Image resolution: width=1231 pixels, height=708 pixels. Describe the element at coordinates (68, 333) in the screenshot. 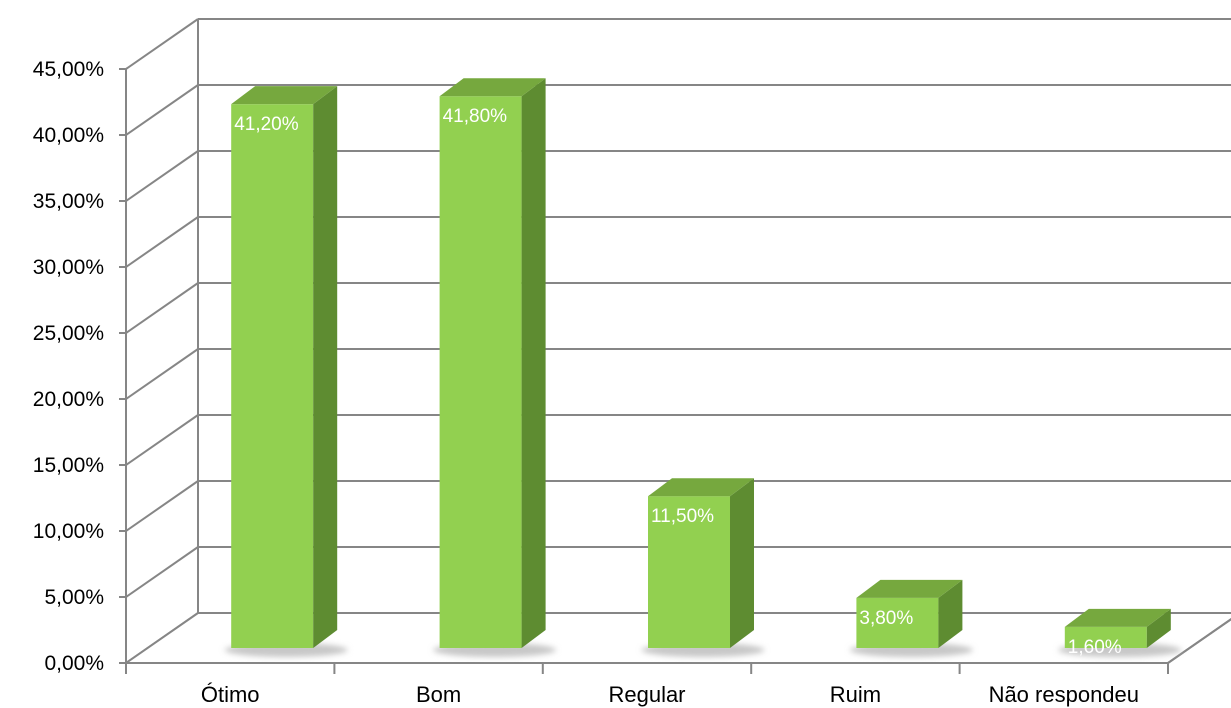

I see `y-tick-label: 25,00%` at that location.